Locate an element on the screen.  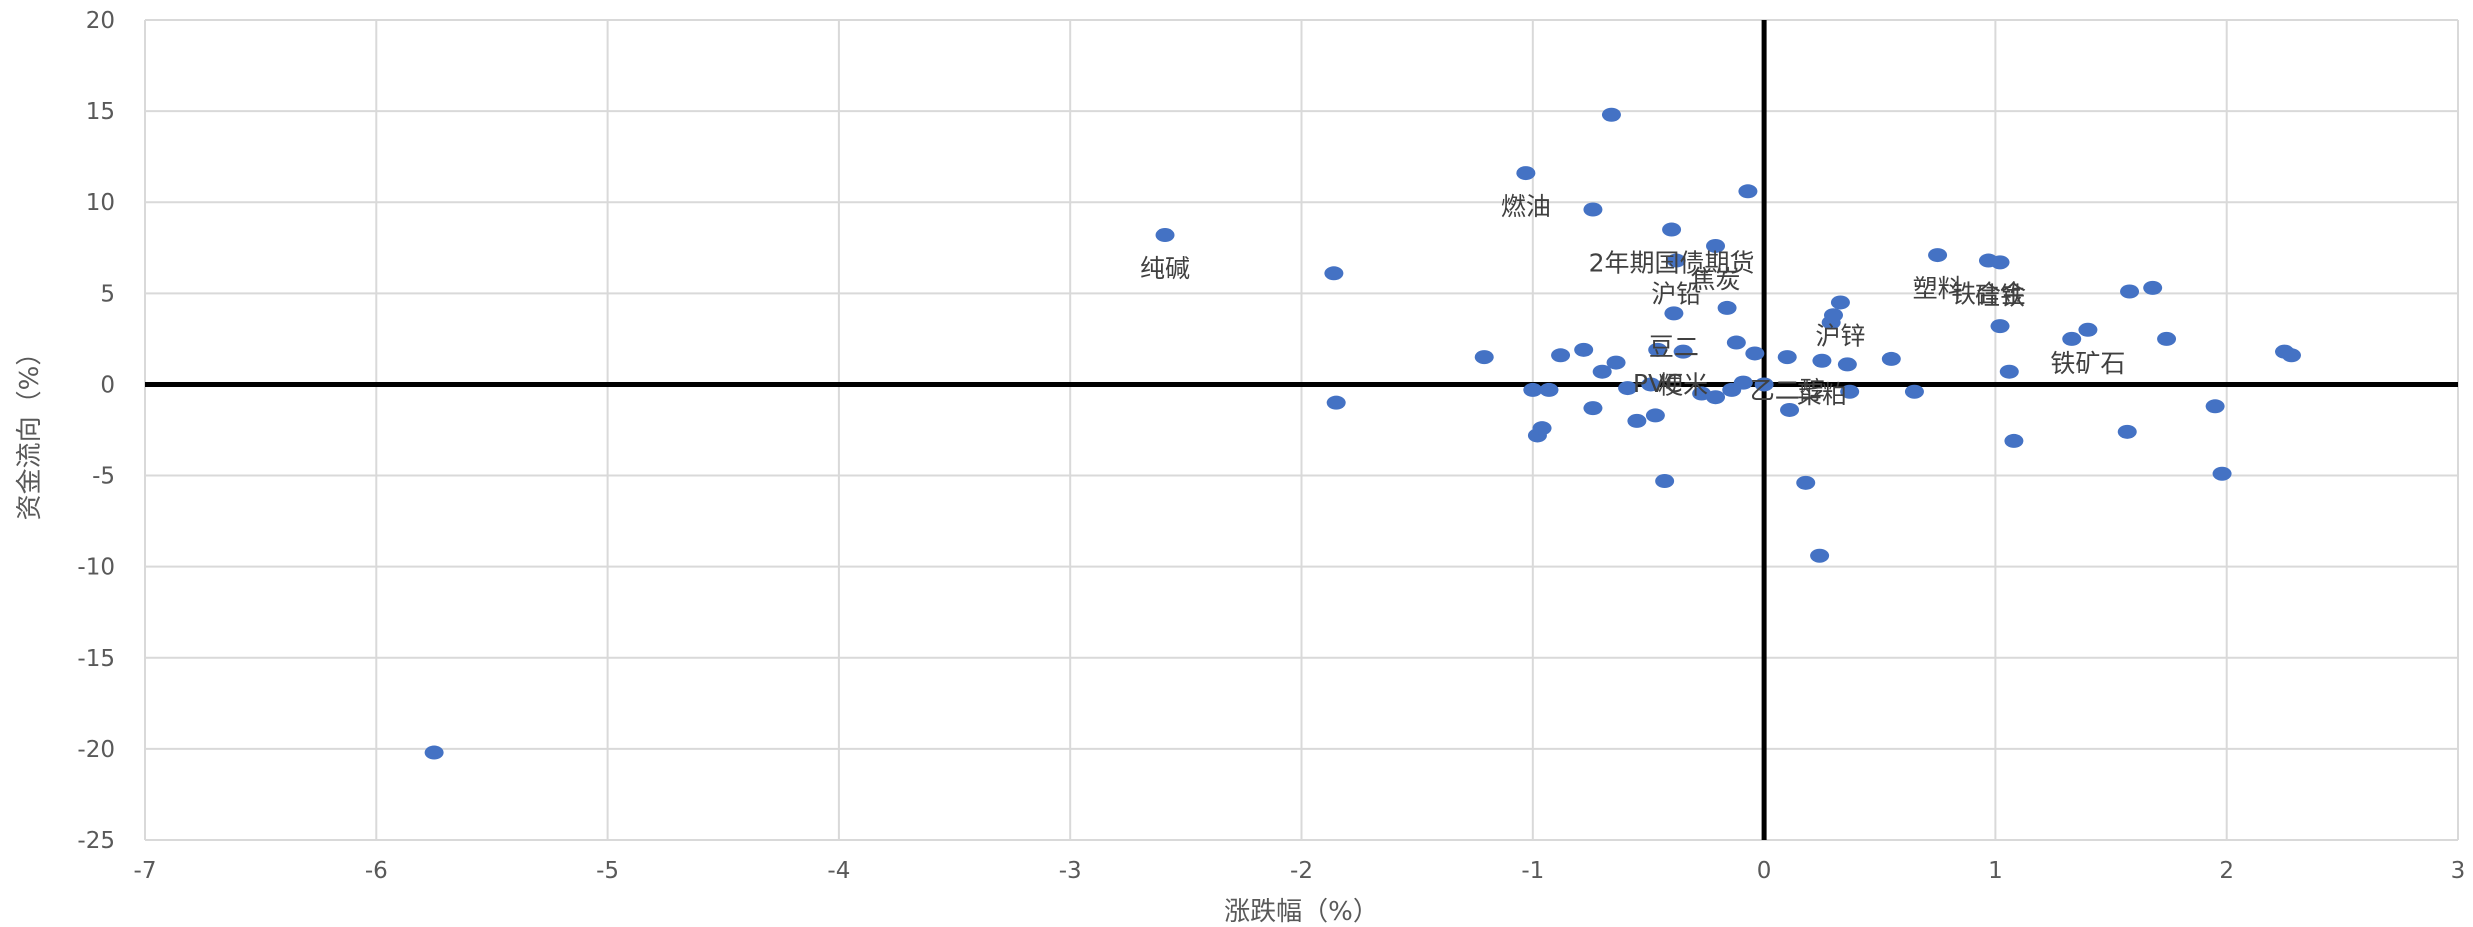
y-tick-label: -15 is located at coordinates (96, 659).